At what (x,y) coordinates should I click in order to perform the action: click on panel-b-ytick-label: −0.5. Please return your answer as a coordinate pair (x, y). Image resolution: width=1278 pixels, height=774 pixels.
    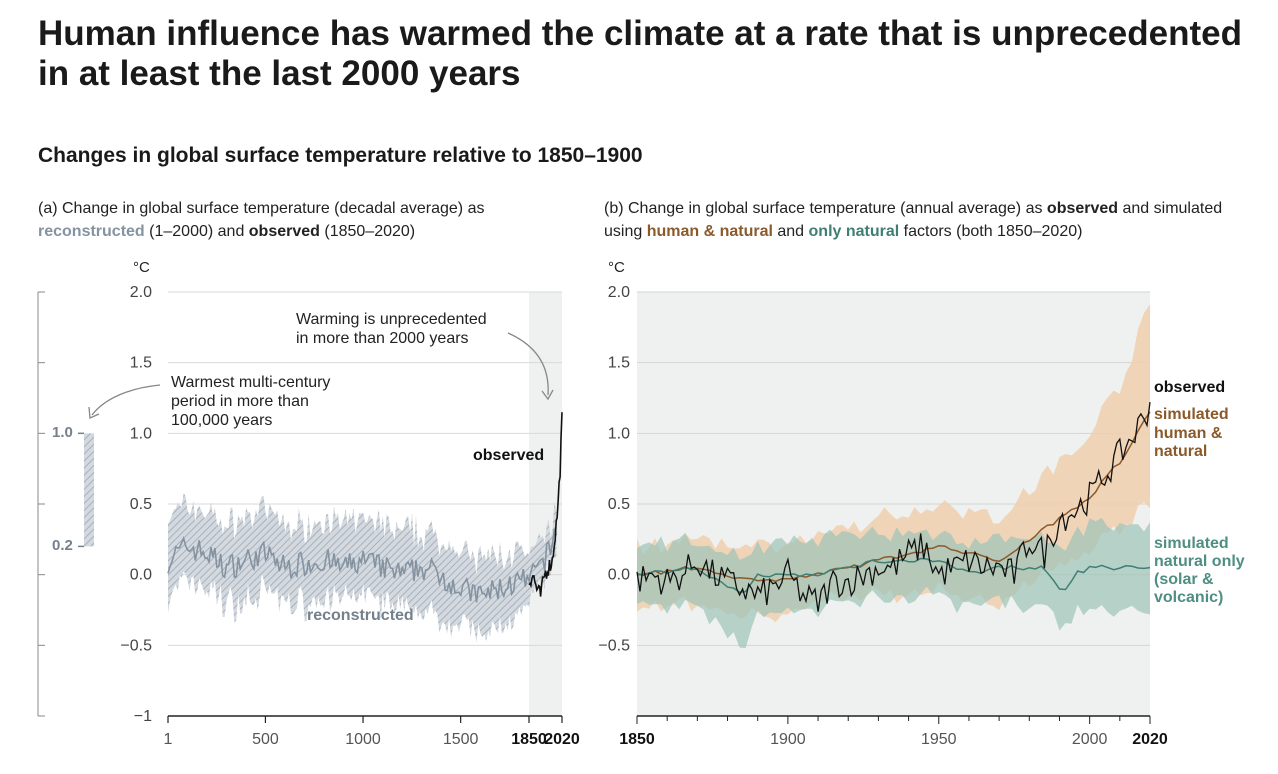
    Looking at the image, I should click on (614, 645).